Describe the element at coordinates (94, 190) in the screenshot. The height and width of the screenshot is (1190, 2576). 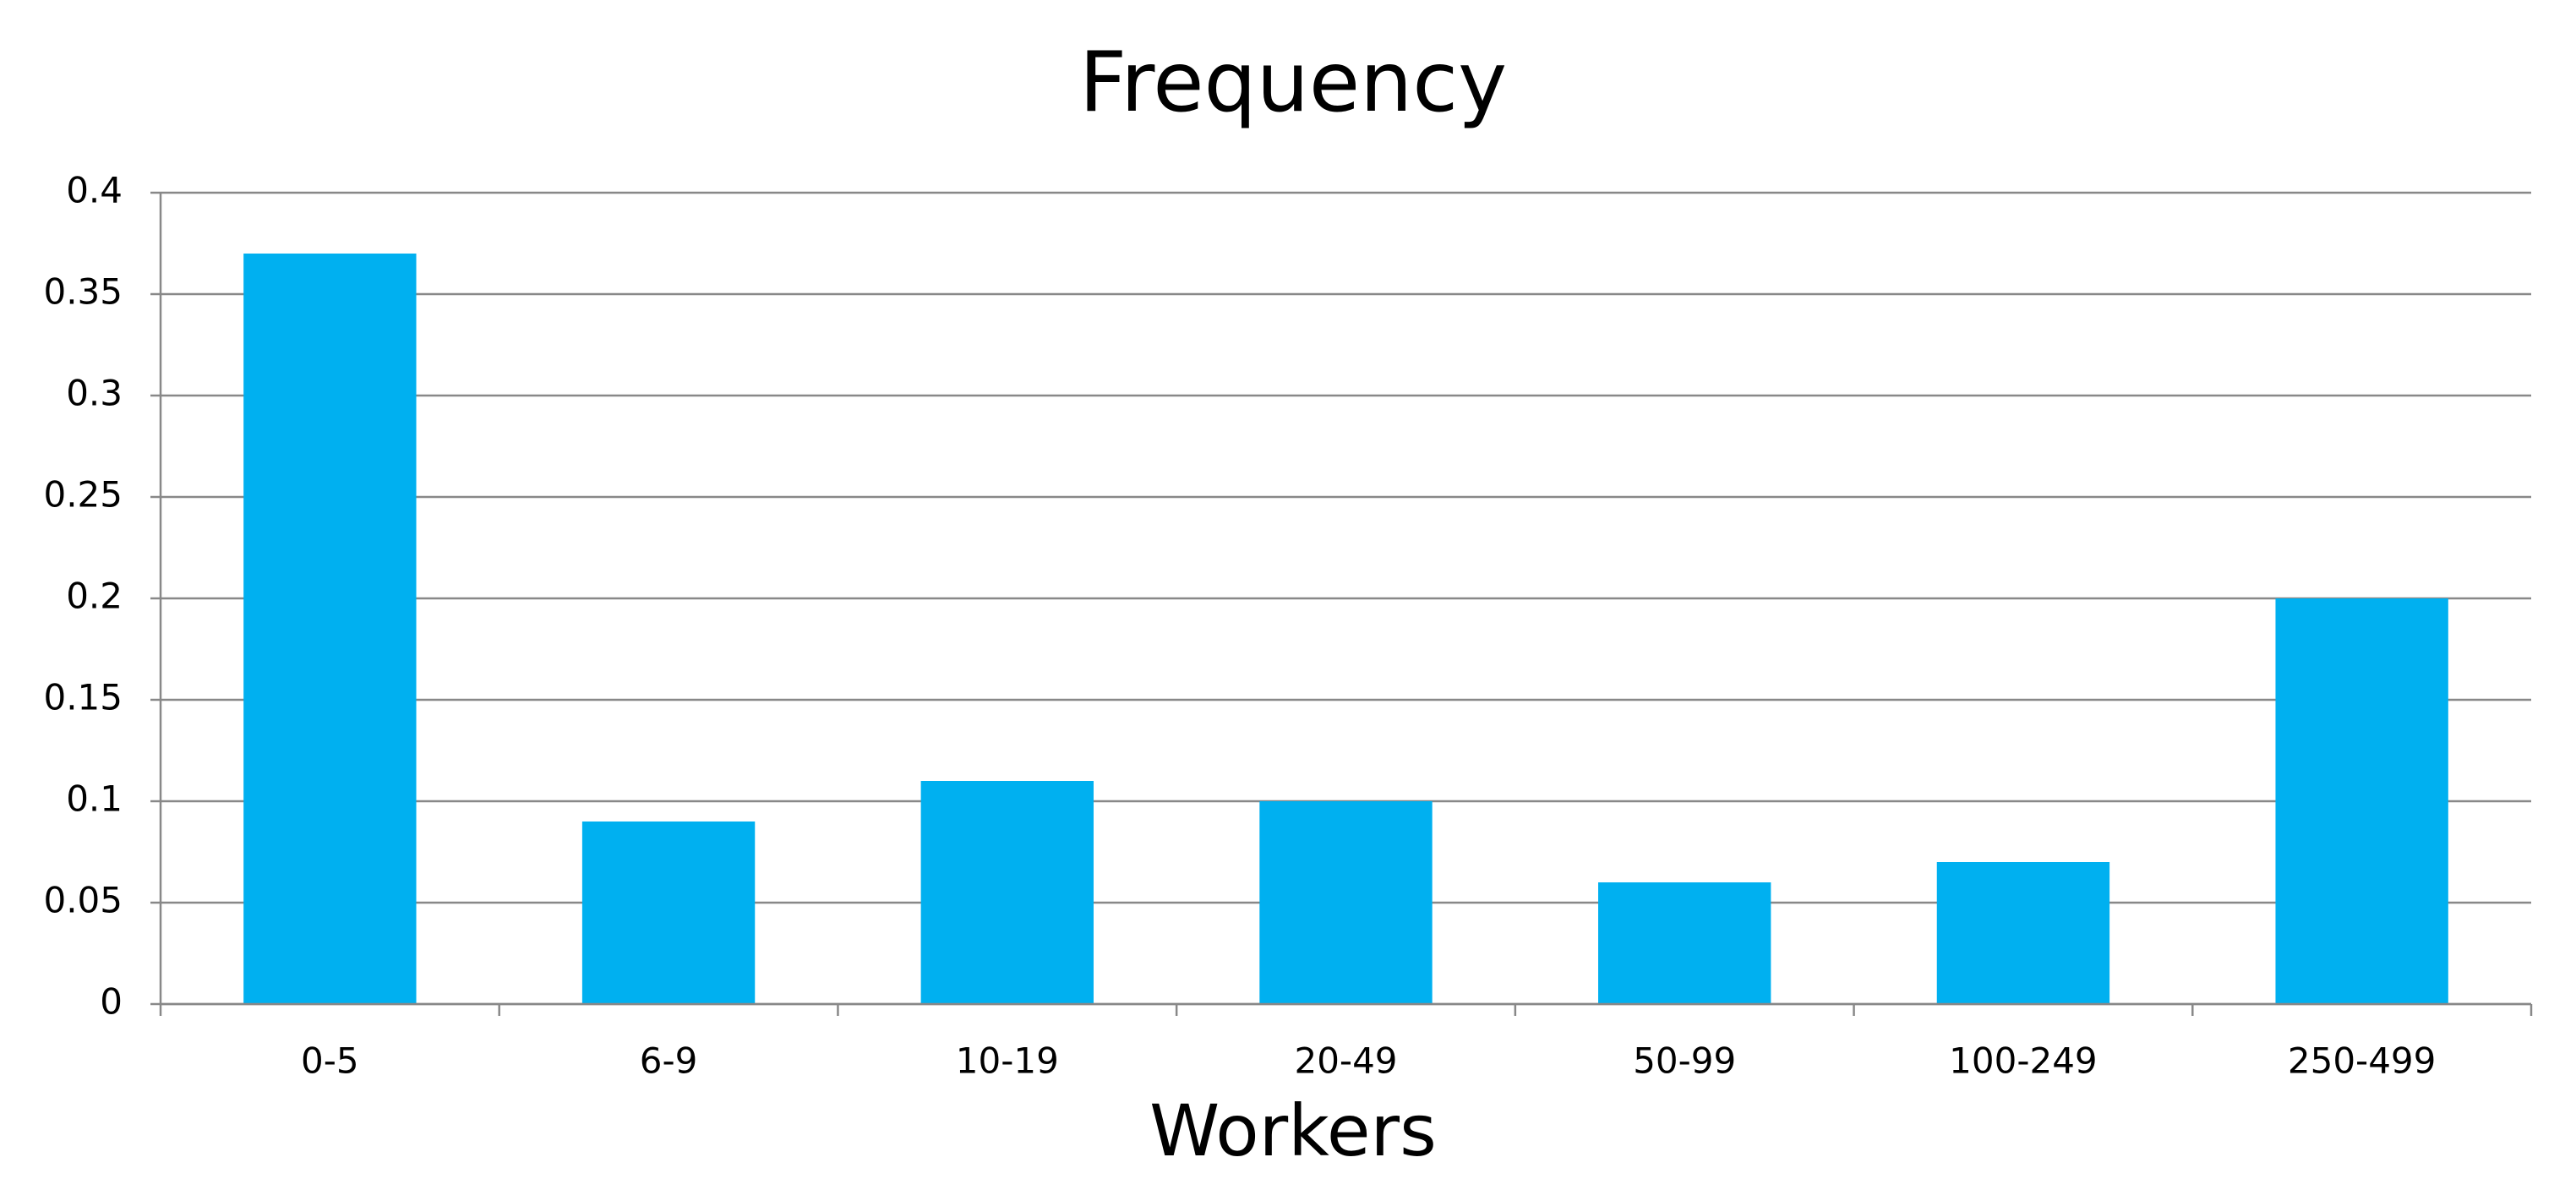
I see `y-tick-label: 0.4` at that location.